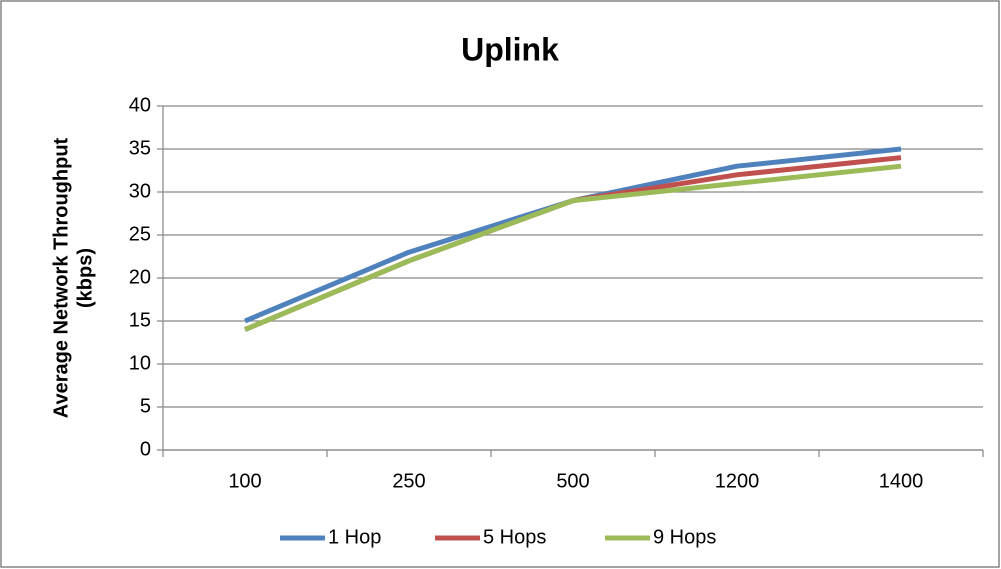  What do you see at coordinates (140, 148) in the screenshot?
I see `y-tick-label: 35` at bounding box center [140, 148].